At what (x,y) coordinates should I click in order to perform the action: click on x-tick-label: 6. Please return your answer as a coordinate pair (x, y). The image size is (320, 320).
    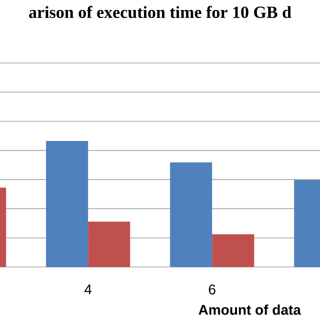
    Looking at the image, I should click on (212, 289).